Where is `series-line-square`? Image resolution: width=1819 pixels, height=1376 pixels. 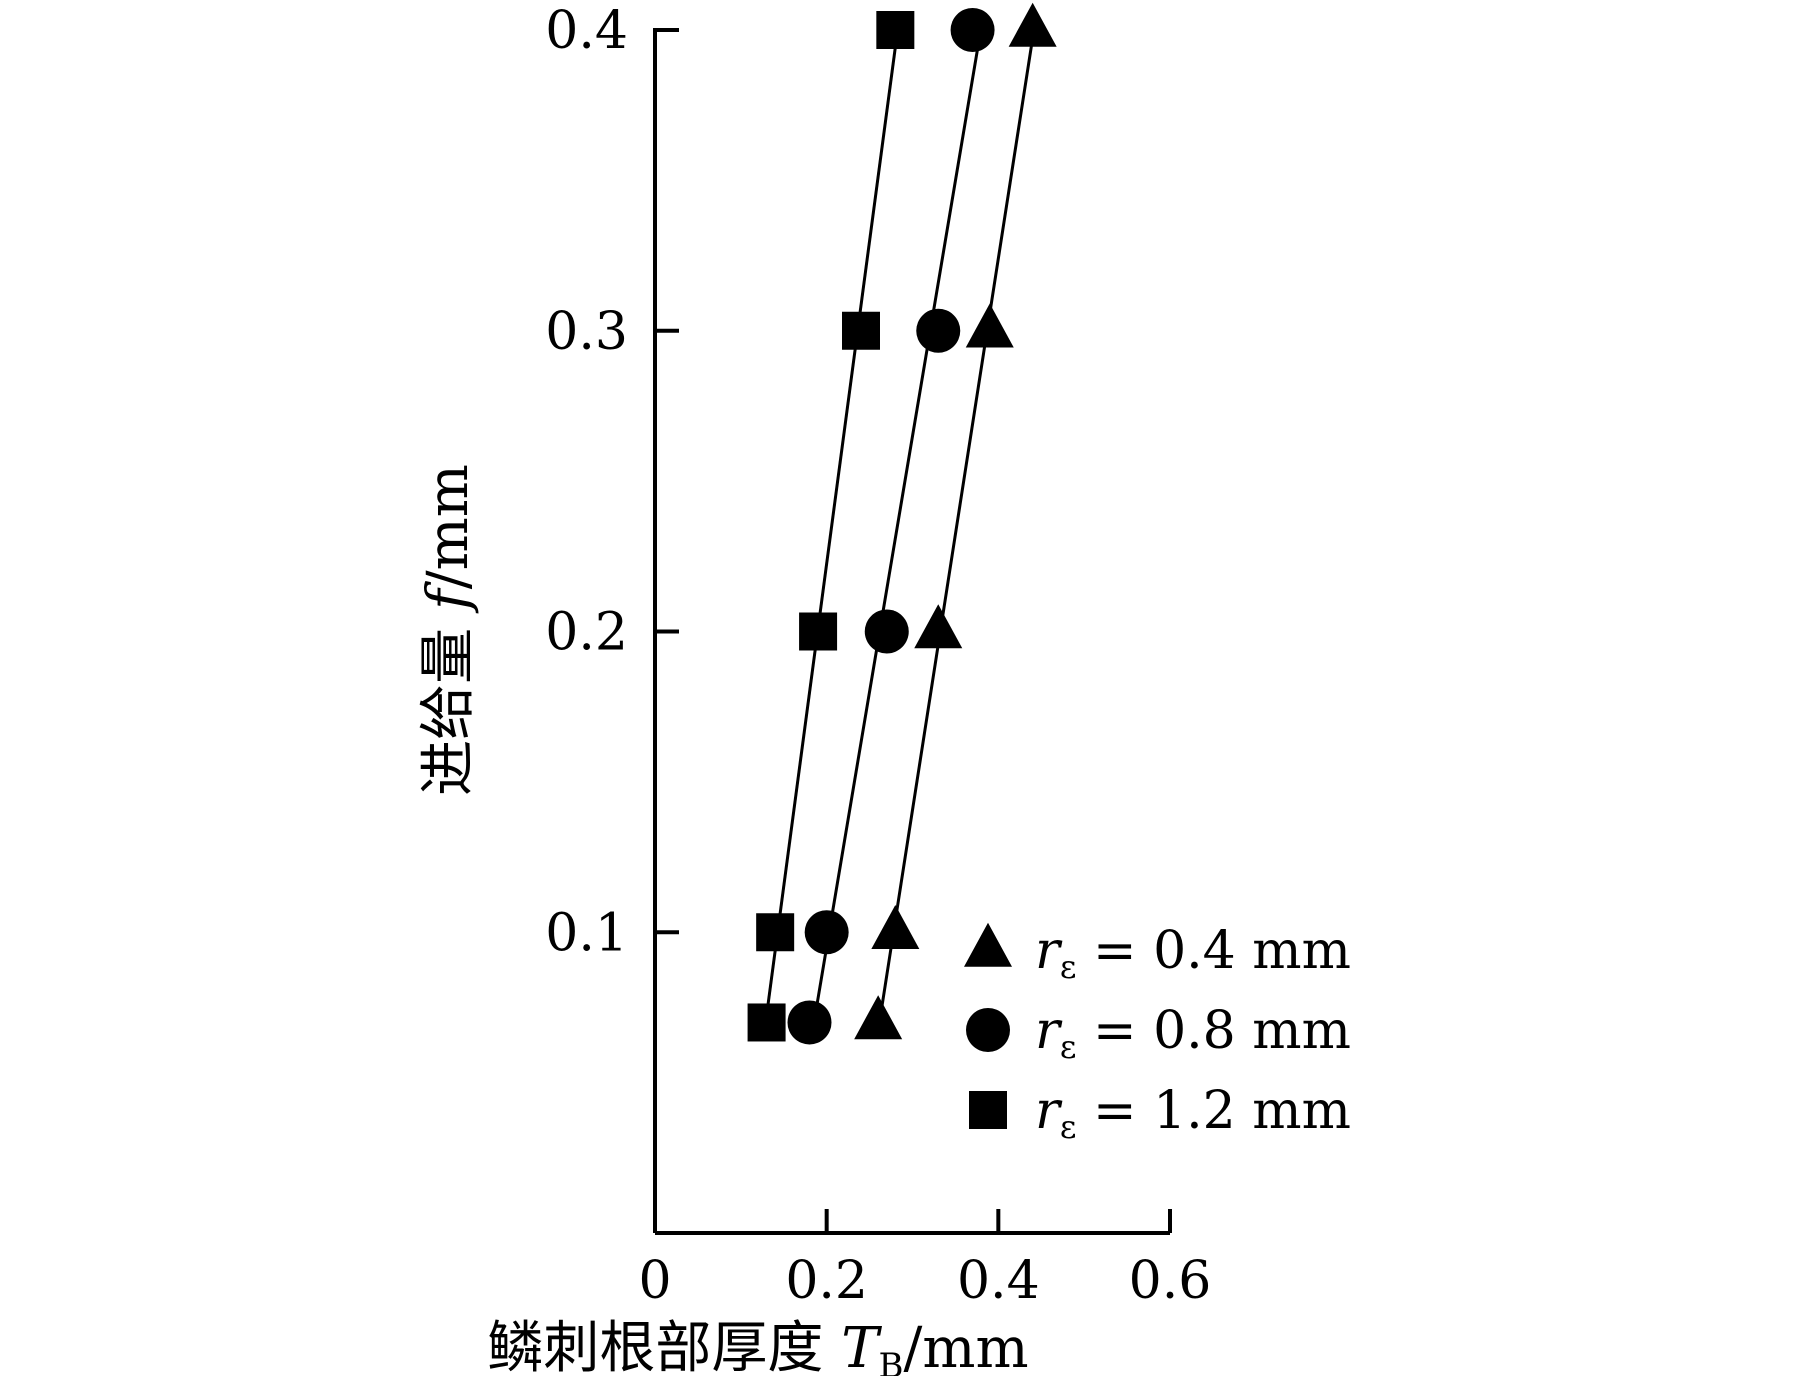 series-line-square is located at coordinates (831, 533).